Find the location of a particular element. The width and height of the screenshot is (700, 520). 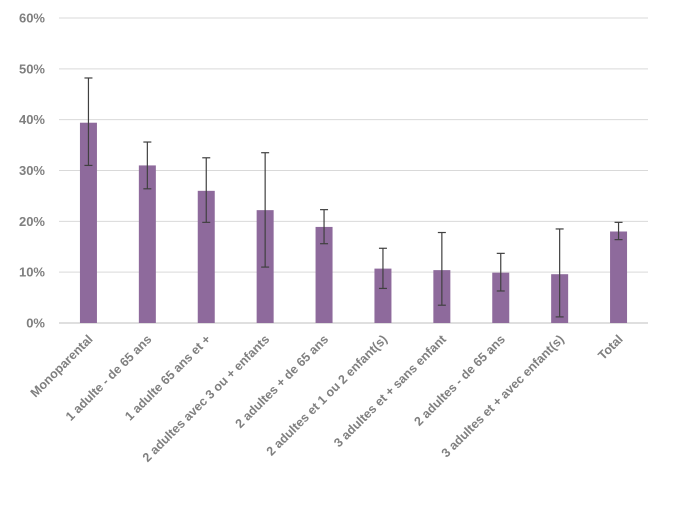

y-tick-label: 60% is located at coordinates (32, 18).